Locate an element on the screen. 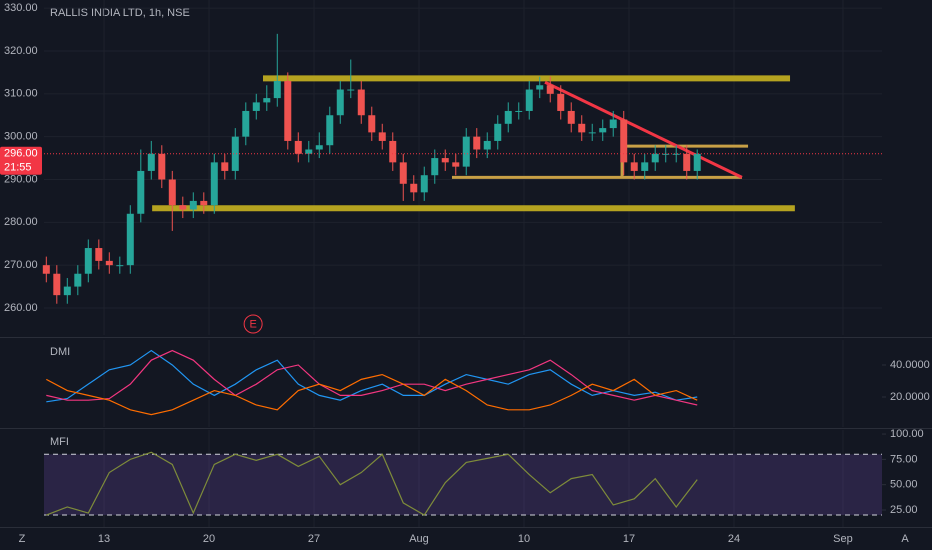  x-tick-label: 20 is located at coordinates (209, 539).